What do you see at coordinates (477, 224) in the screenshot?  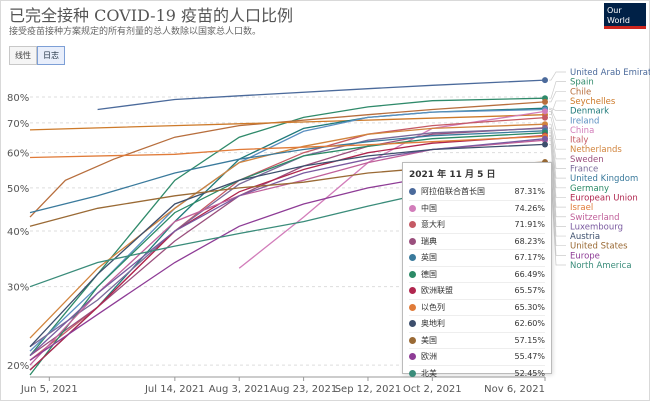 I see `tooltip-row: 意大利 71.91%` at bounding box center [477, 224].